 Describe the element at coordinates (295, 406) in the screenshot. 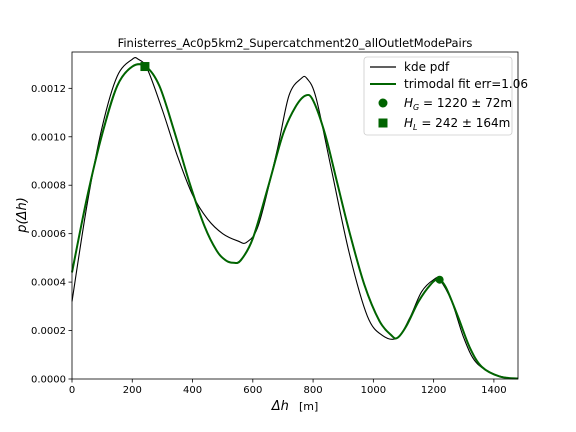

I see `x-axis-label: Δh [m]` at that location.